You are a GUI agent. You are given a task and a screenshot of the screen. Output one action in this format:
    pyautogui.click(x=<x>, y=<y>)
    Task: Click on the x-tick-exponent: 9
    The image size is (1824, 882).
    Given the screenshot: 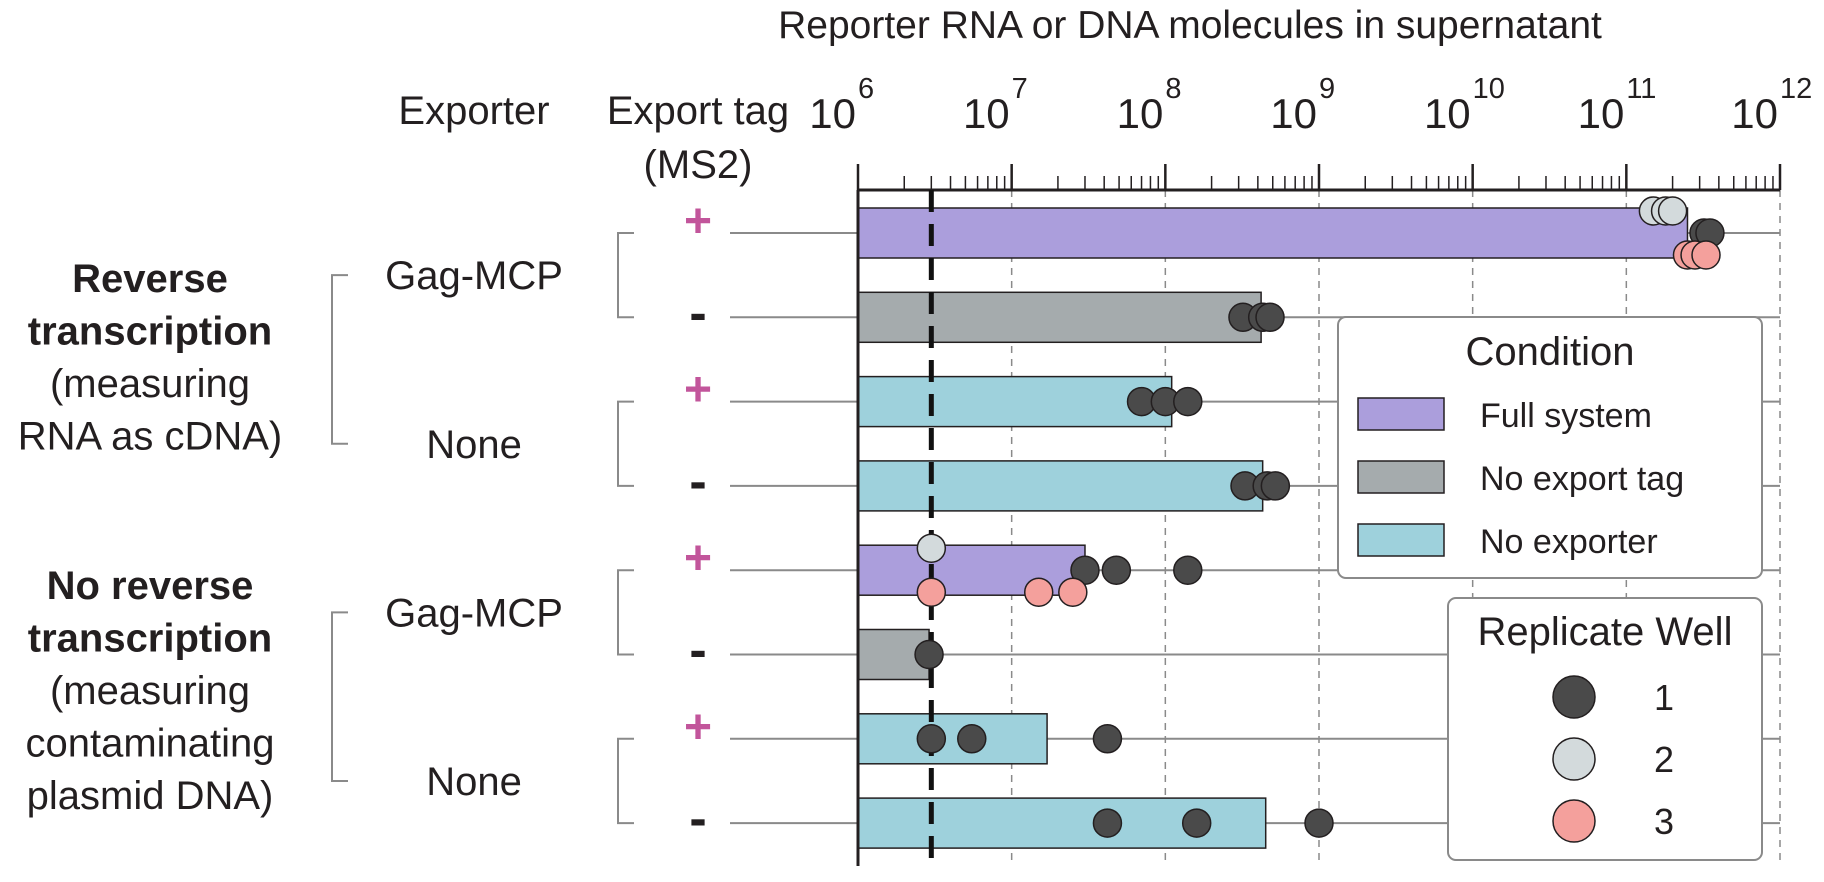 What is the action you would take?
    pyautogui.click(x=1327, y=89)
    